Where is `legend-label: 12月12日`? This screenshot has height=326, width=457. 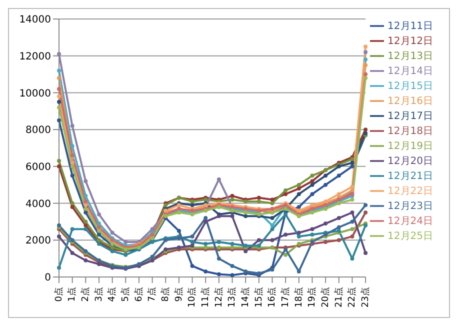
legend-label: 12月12日 is located at coordinates (410, 41).